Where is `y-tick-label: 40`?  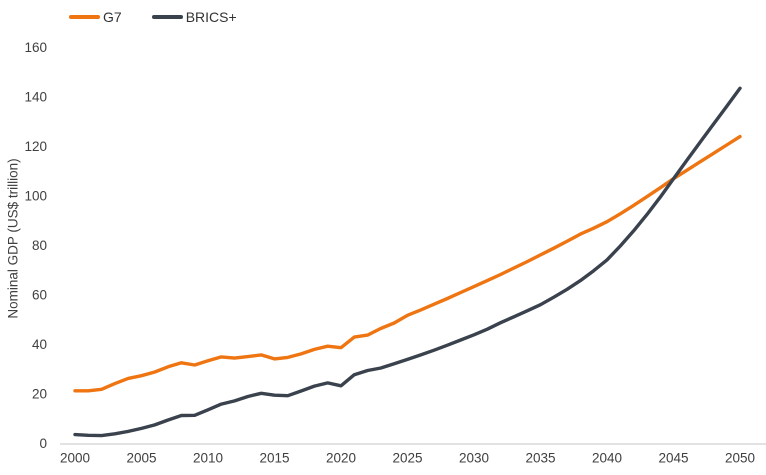
y-tick-label: 40 is located at coordinates (39, 344).